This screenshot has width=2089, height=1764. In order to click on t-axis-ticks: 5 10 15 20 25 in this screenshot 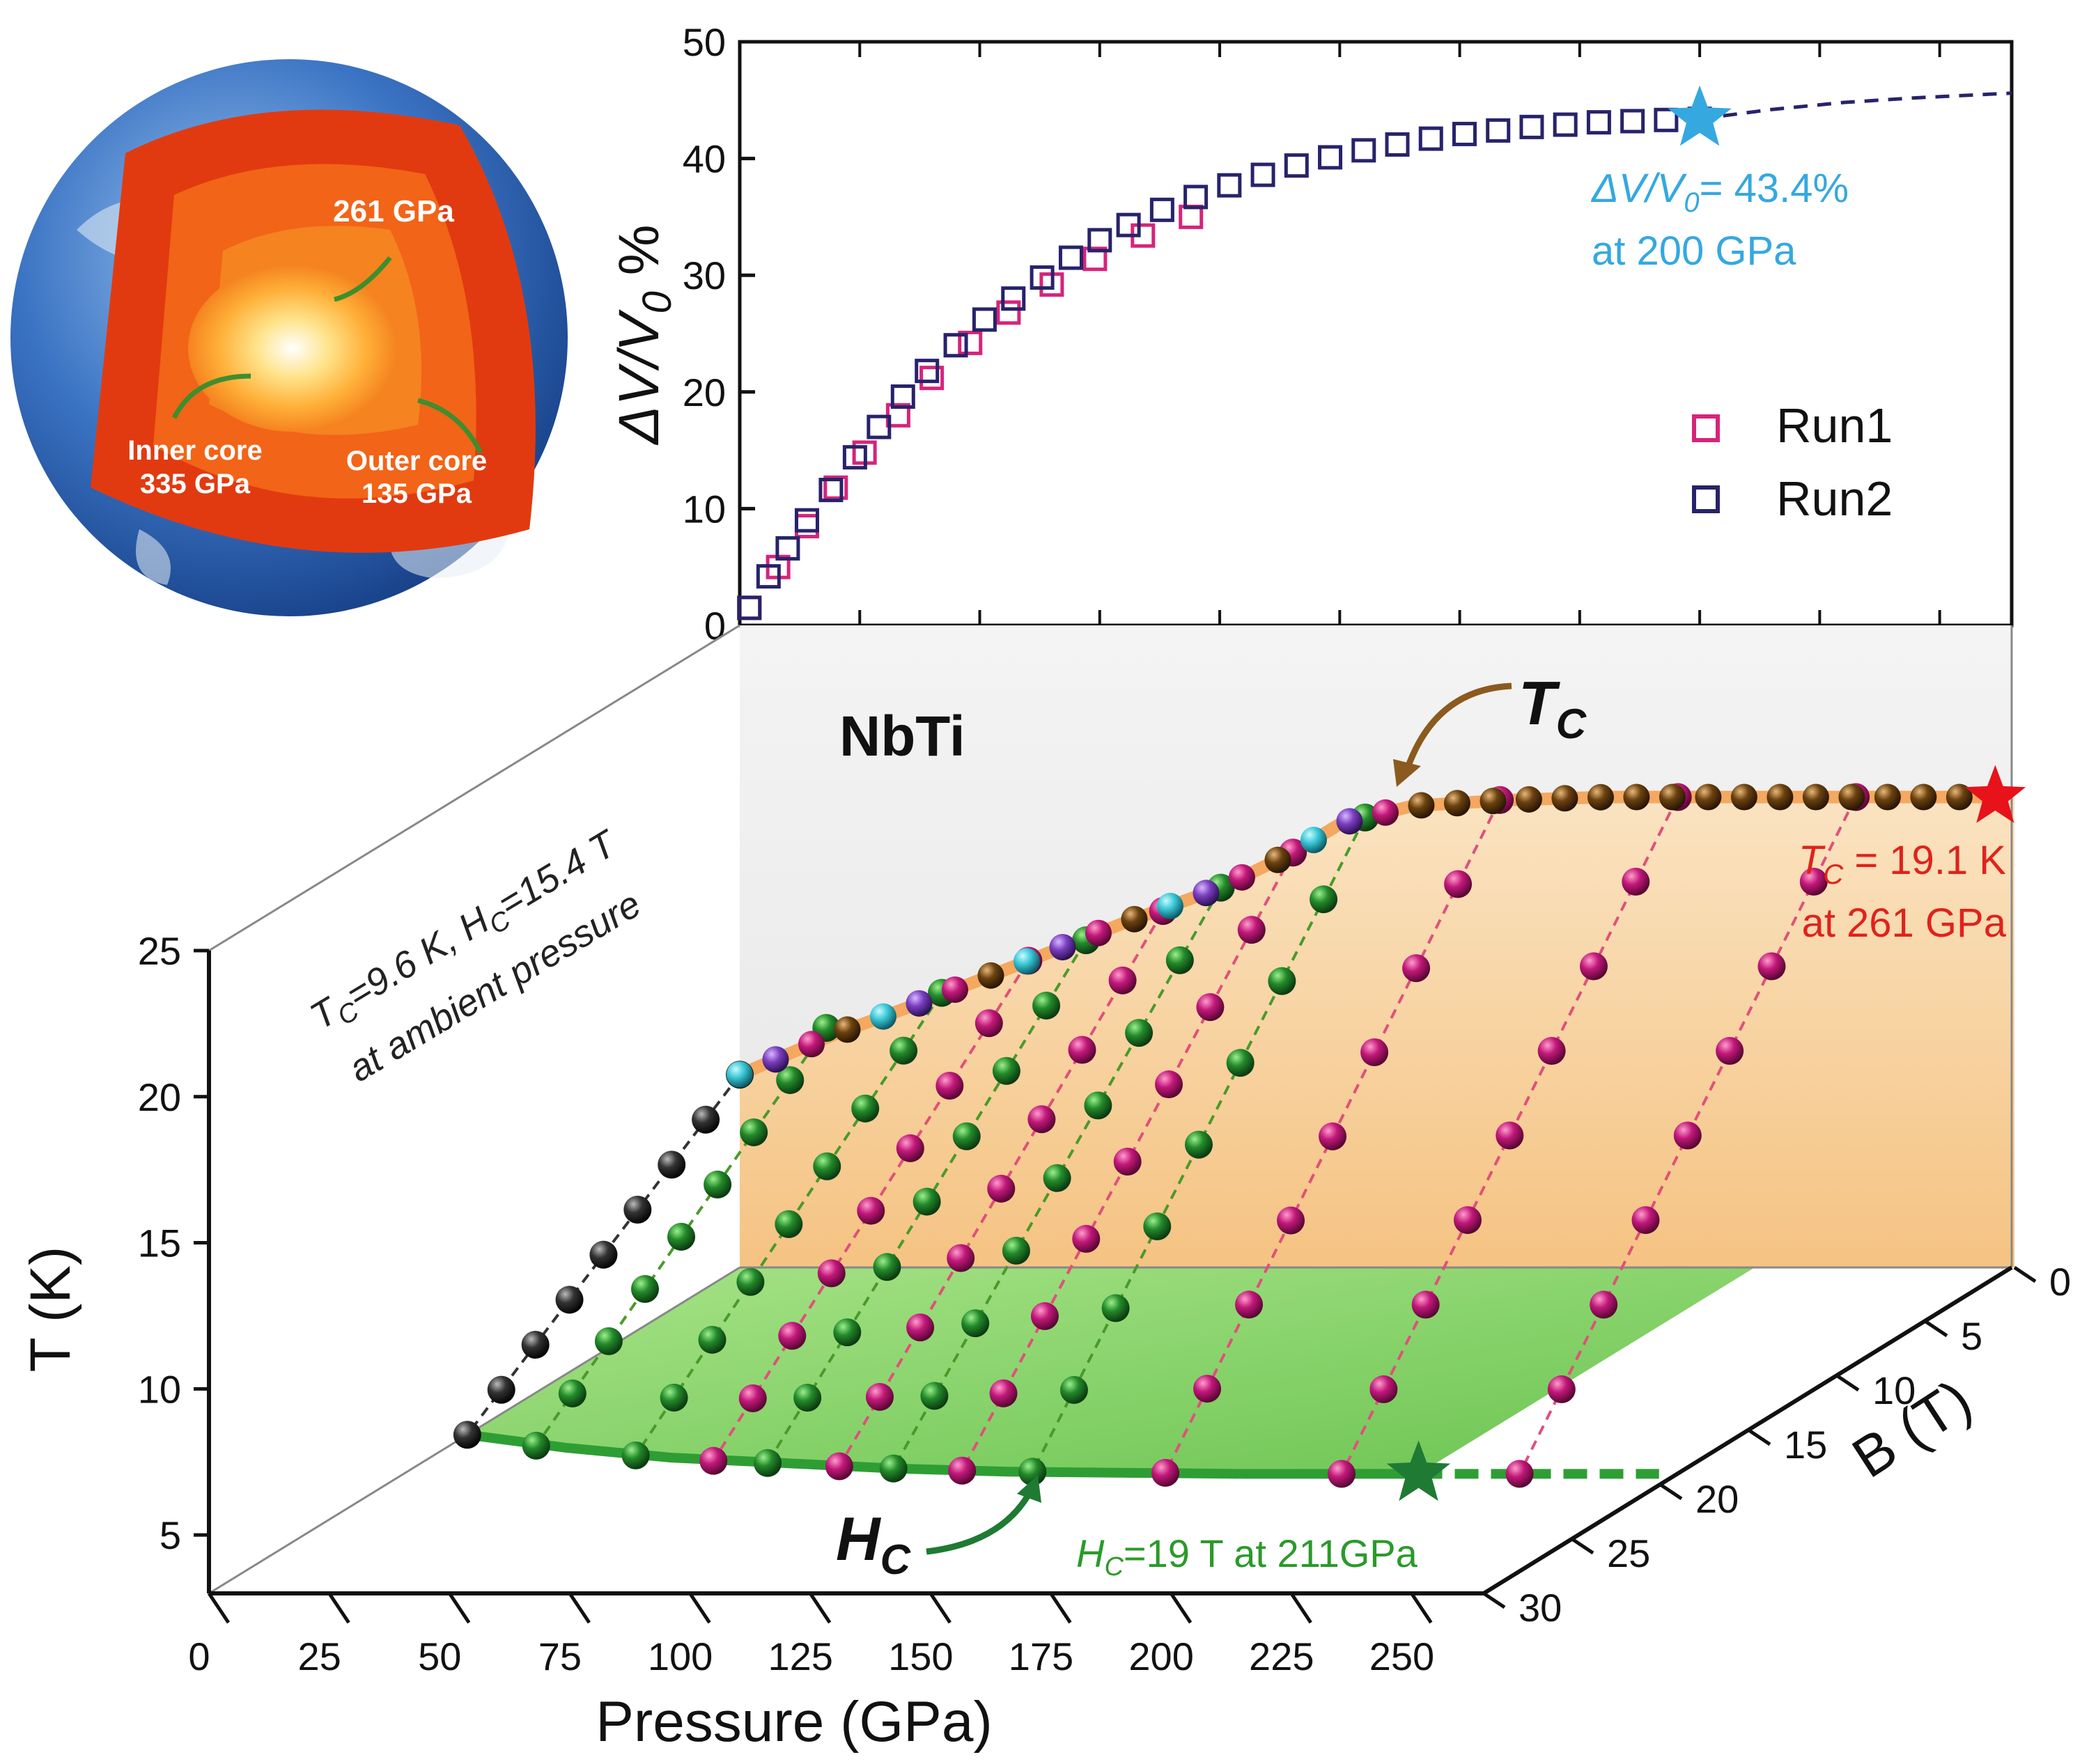, I will do `click(173, 1243)`.